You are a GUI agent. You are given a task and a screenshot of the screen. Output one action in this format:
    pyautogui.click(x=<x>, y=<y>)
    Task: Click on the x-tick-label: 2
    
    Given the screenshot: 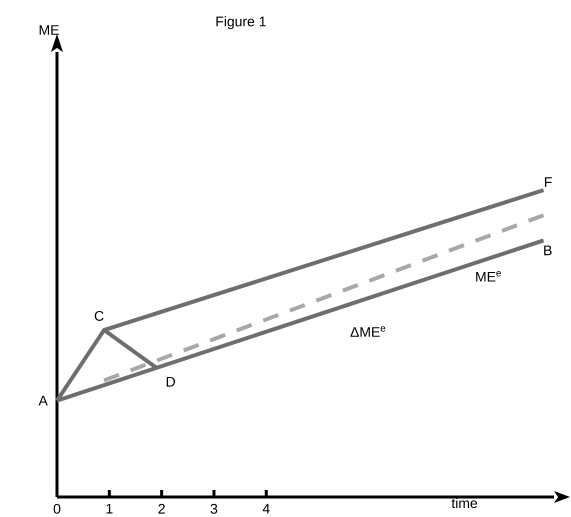 What is the action you would take?
    pyautogui.click(x=161, y=509)
    